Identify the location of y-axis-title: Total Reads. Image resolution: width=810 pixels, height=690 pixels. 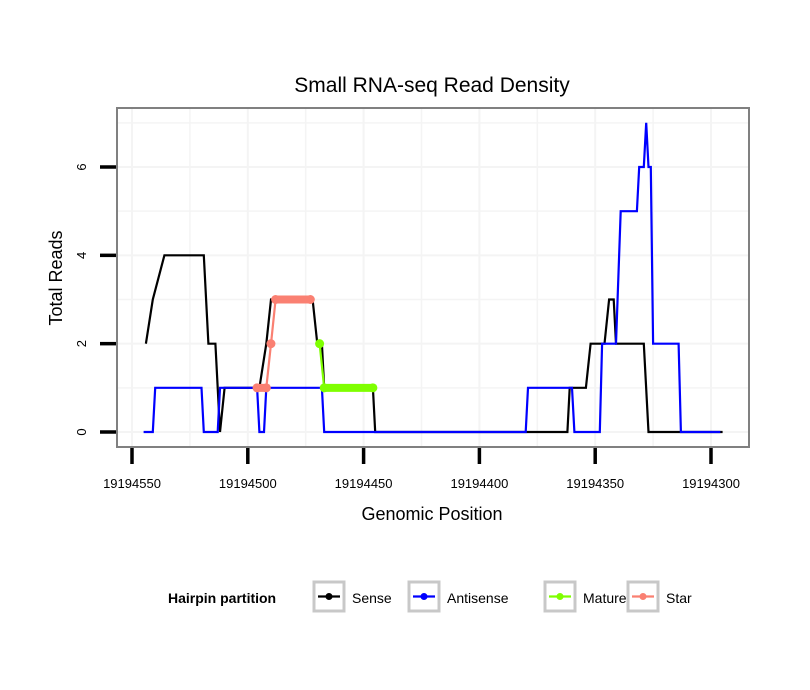
(56, 277).